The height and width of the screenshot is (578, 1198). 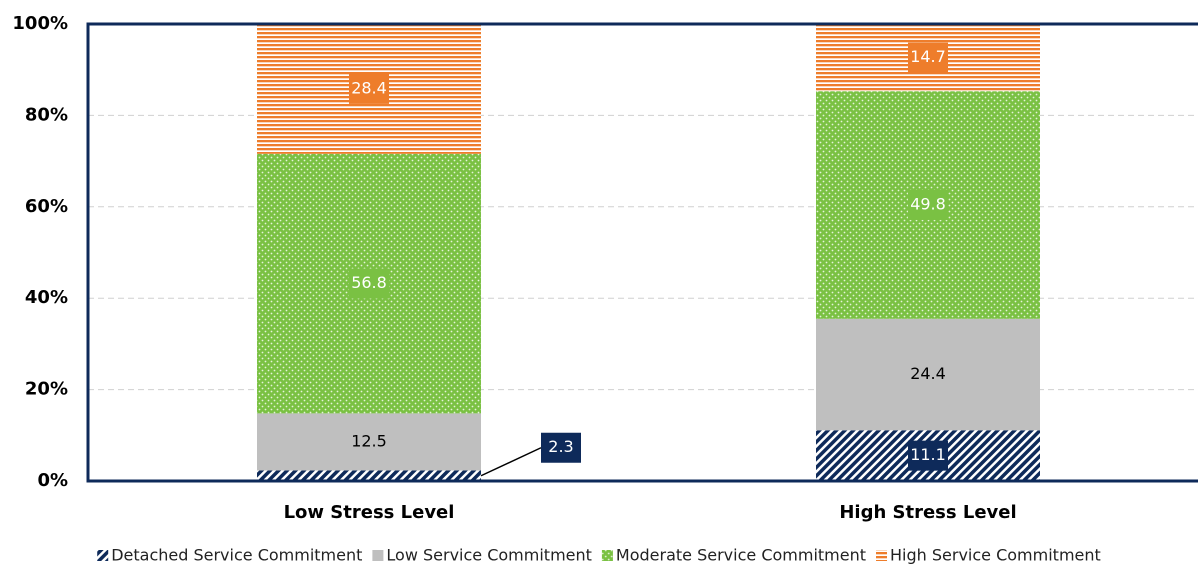 I want to click on x-tick-label: High Stress Level, so click(x=927, y=512).